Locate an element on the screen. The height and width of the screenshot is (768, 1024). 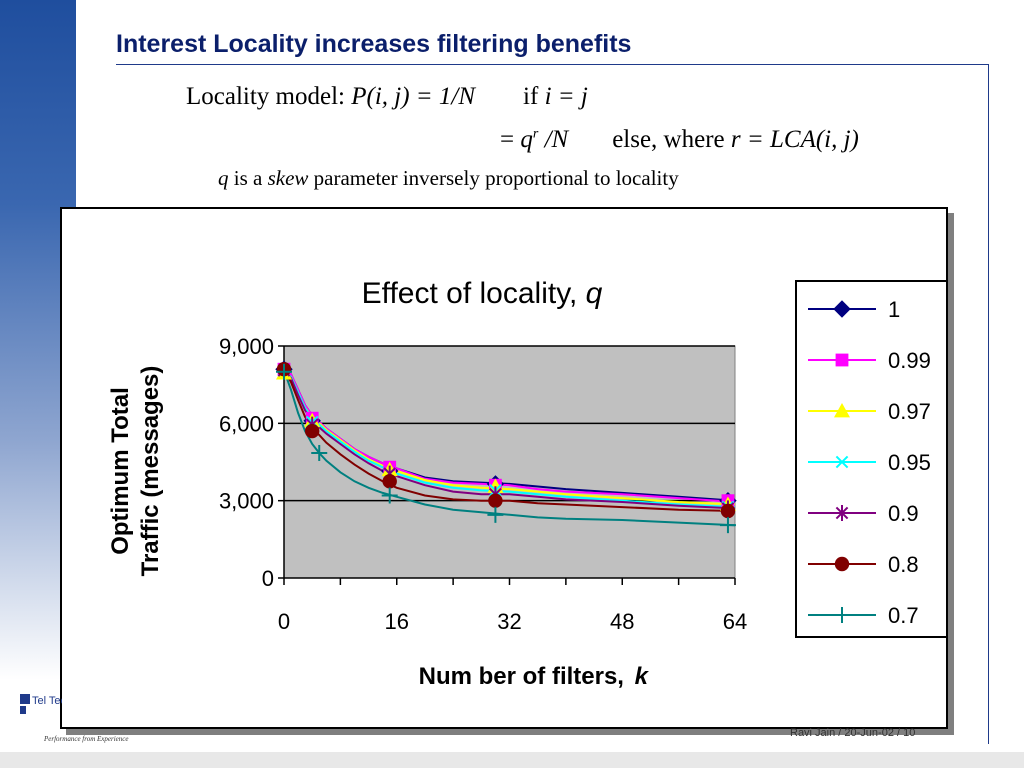
y-tick-label: 6,000 is located at coordinates (246, 423).